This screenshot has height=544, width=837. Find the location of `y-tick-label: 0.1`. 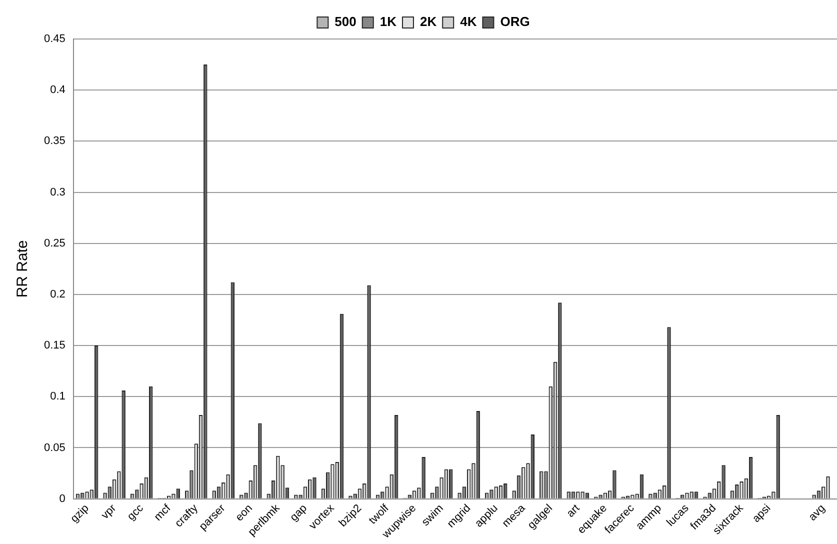

y-tick-label: 0.1 is located at coordinates (58, 396).